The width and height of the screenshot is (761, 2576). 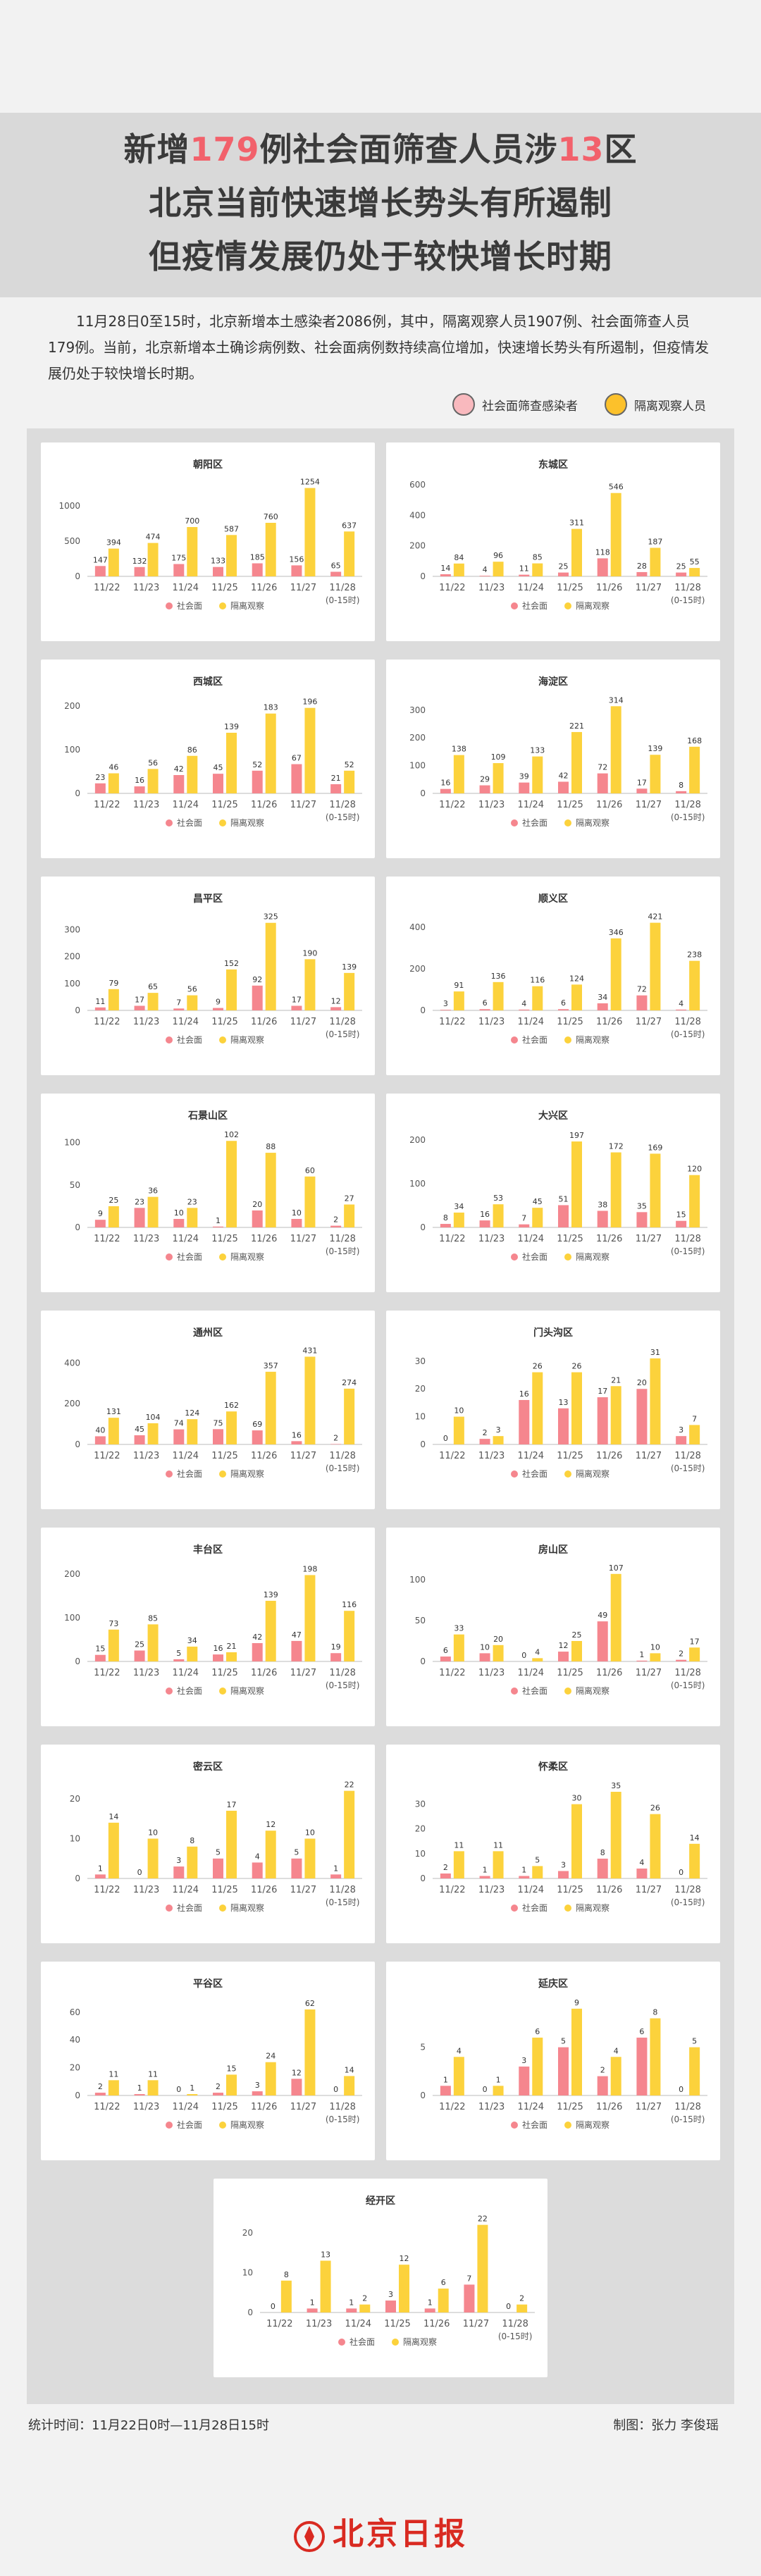 What do you see at coordinates (208, 682) in the screenshot?
I see `chart-title: 西城区` at bounding box center [208, 682].